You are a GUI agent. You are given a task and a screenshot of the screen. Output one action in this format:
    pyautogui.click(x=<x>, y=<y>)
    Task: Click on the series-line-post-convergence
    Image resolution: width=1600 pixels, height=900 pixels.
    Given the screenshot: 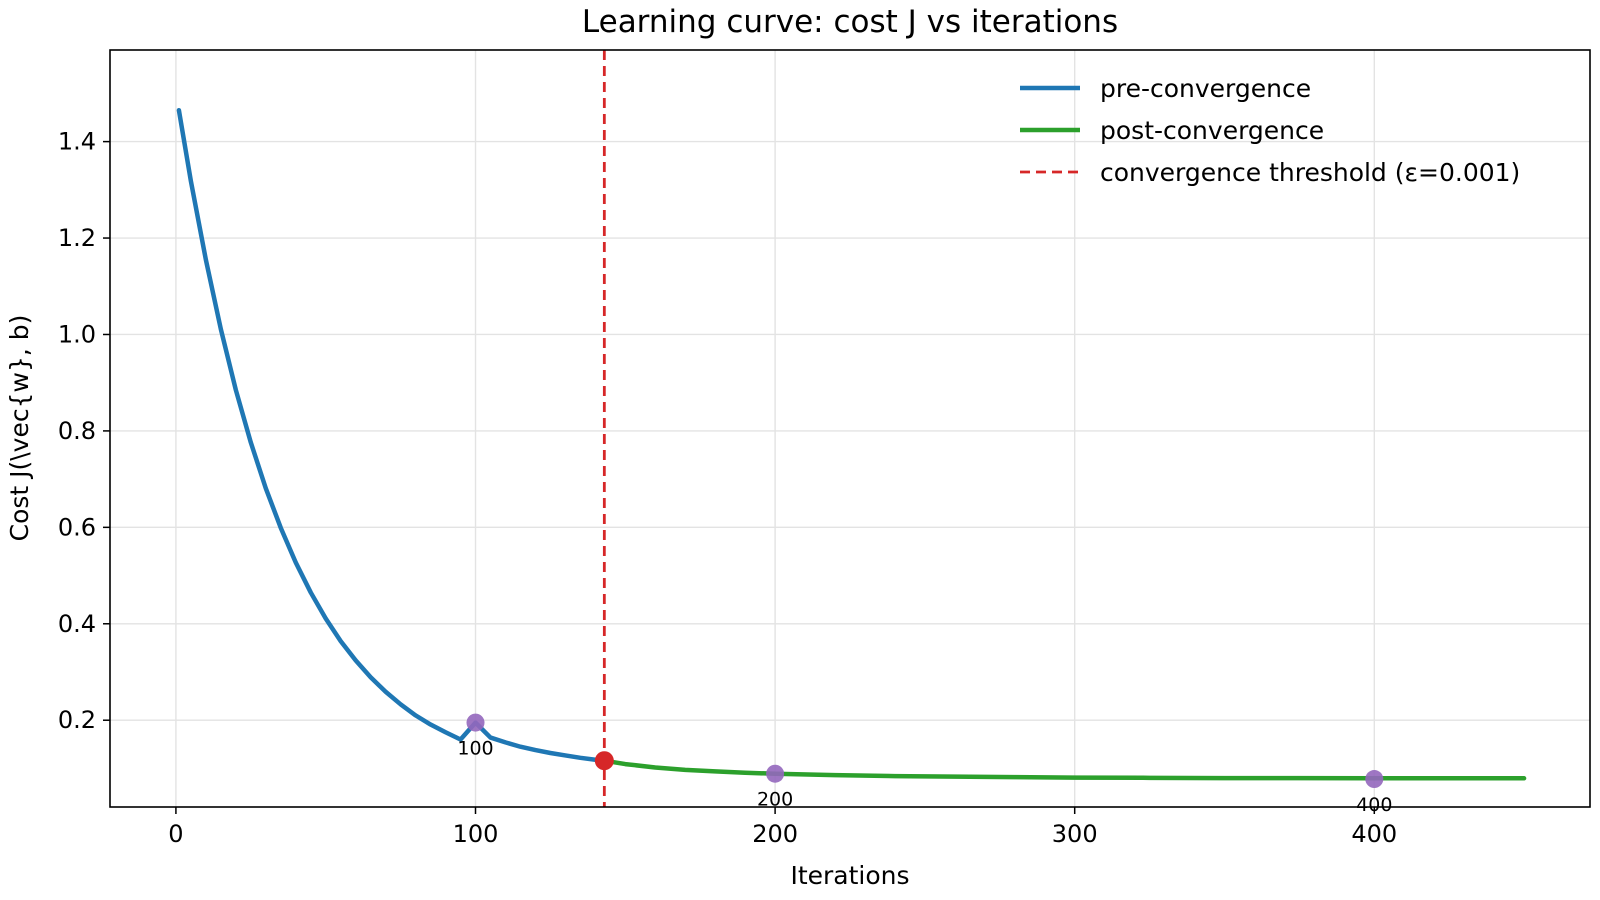 What is the action you would take?
    pyautogui.click(x=1064, y=769)
    